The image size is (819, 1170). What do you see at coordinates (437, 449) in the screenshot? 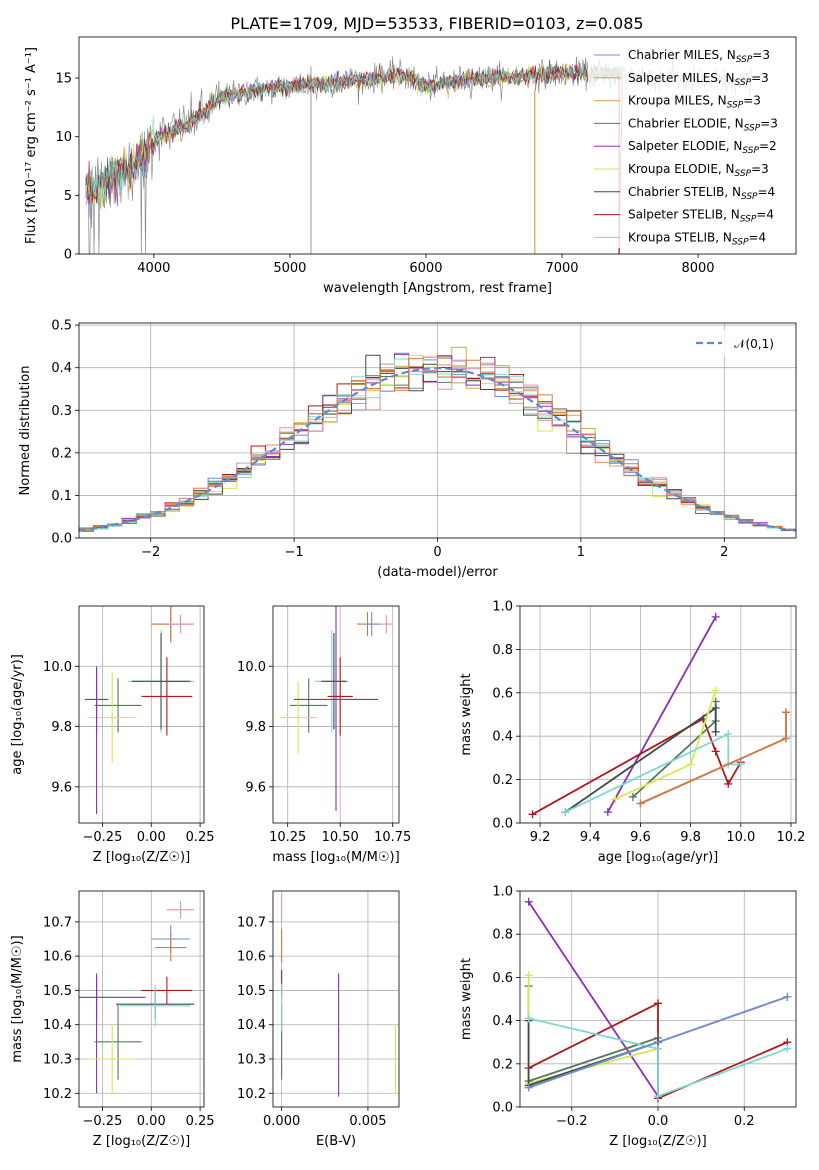
I see `normal-curve` at bounding box center [437, 449].